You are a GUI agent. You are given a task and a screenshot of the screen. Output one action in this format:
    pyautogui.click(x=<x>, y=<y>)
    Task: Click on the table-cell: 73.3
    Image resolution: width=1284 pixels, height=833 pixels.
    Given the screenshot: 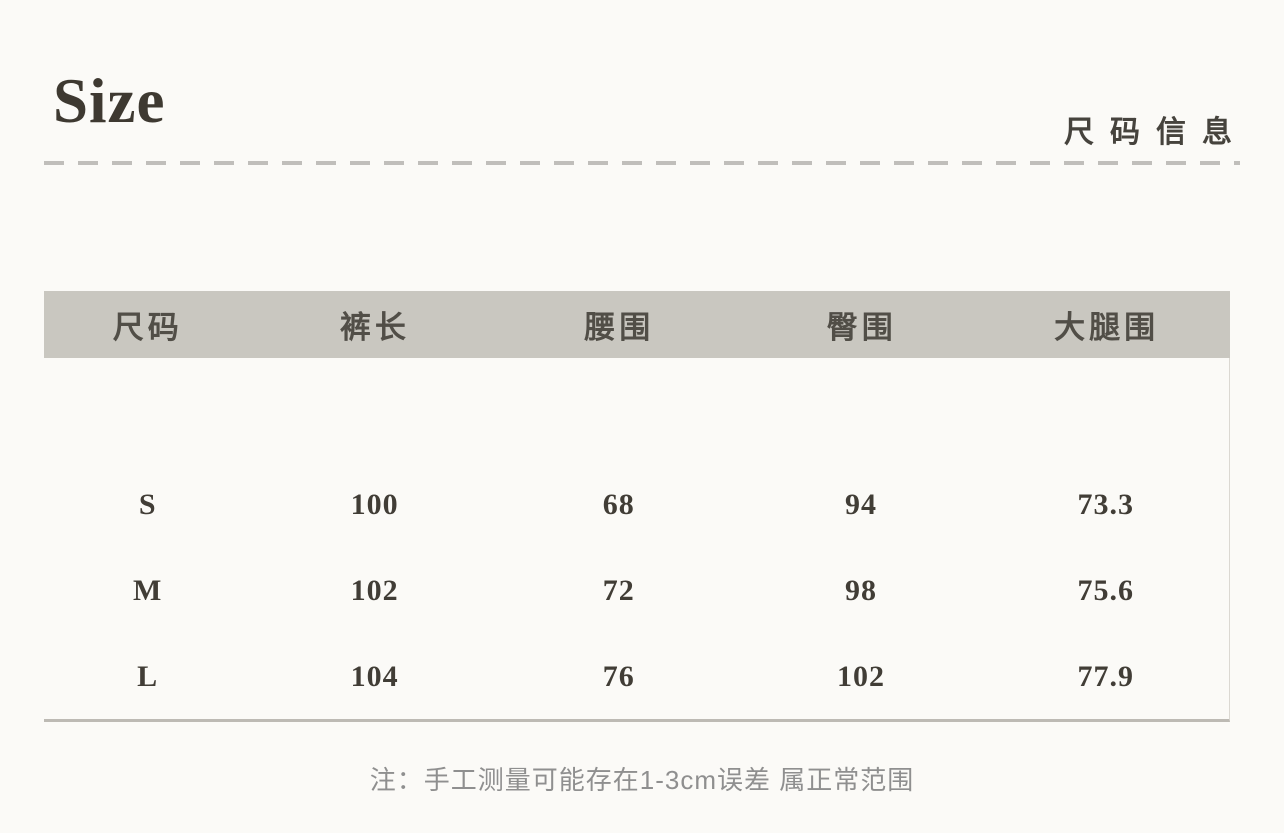 What is the action you would take?
    pyautogui.click(x=1105, y=504)
    